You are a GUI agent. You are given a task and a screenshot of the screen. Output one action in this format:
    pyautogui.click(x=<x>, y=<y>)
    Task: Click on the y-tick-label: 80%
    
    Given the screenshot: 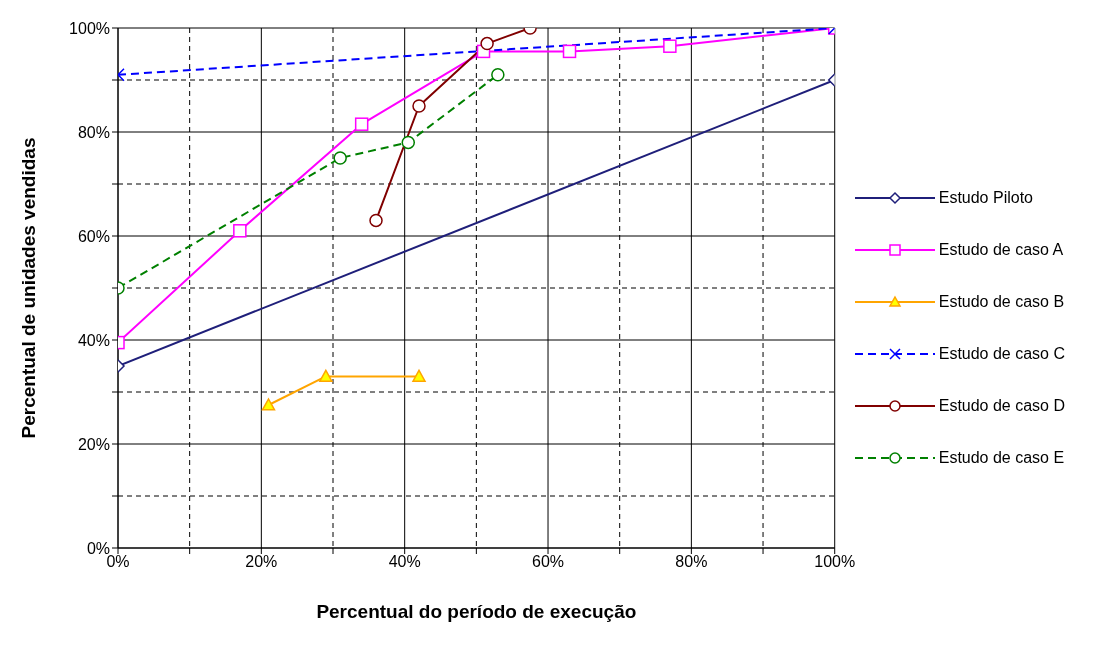 What is the action you would take?
    pyautogui.click(x=93, y=132)
    